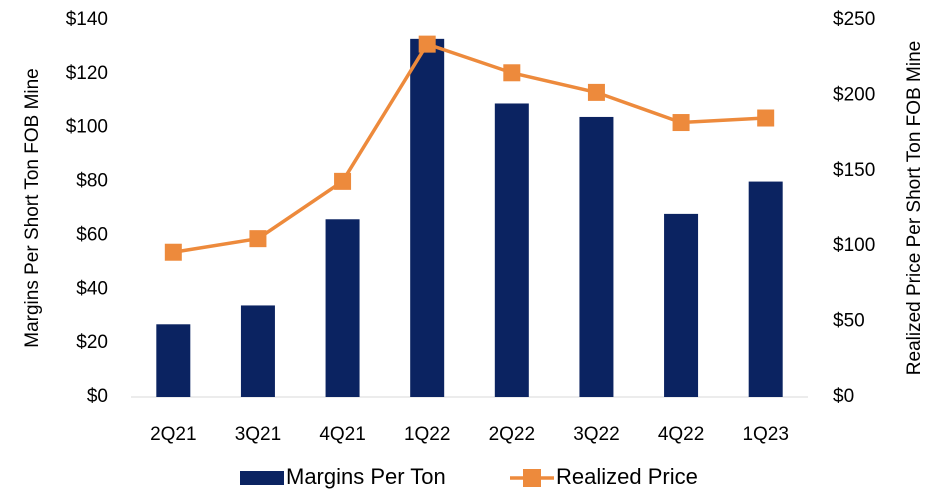 The image size is (937, 492). I want to click on y-axis-title: Margins Per Short Ton FOB Mine, so click(32, 207).